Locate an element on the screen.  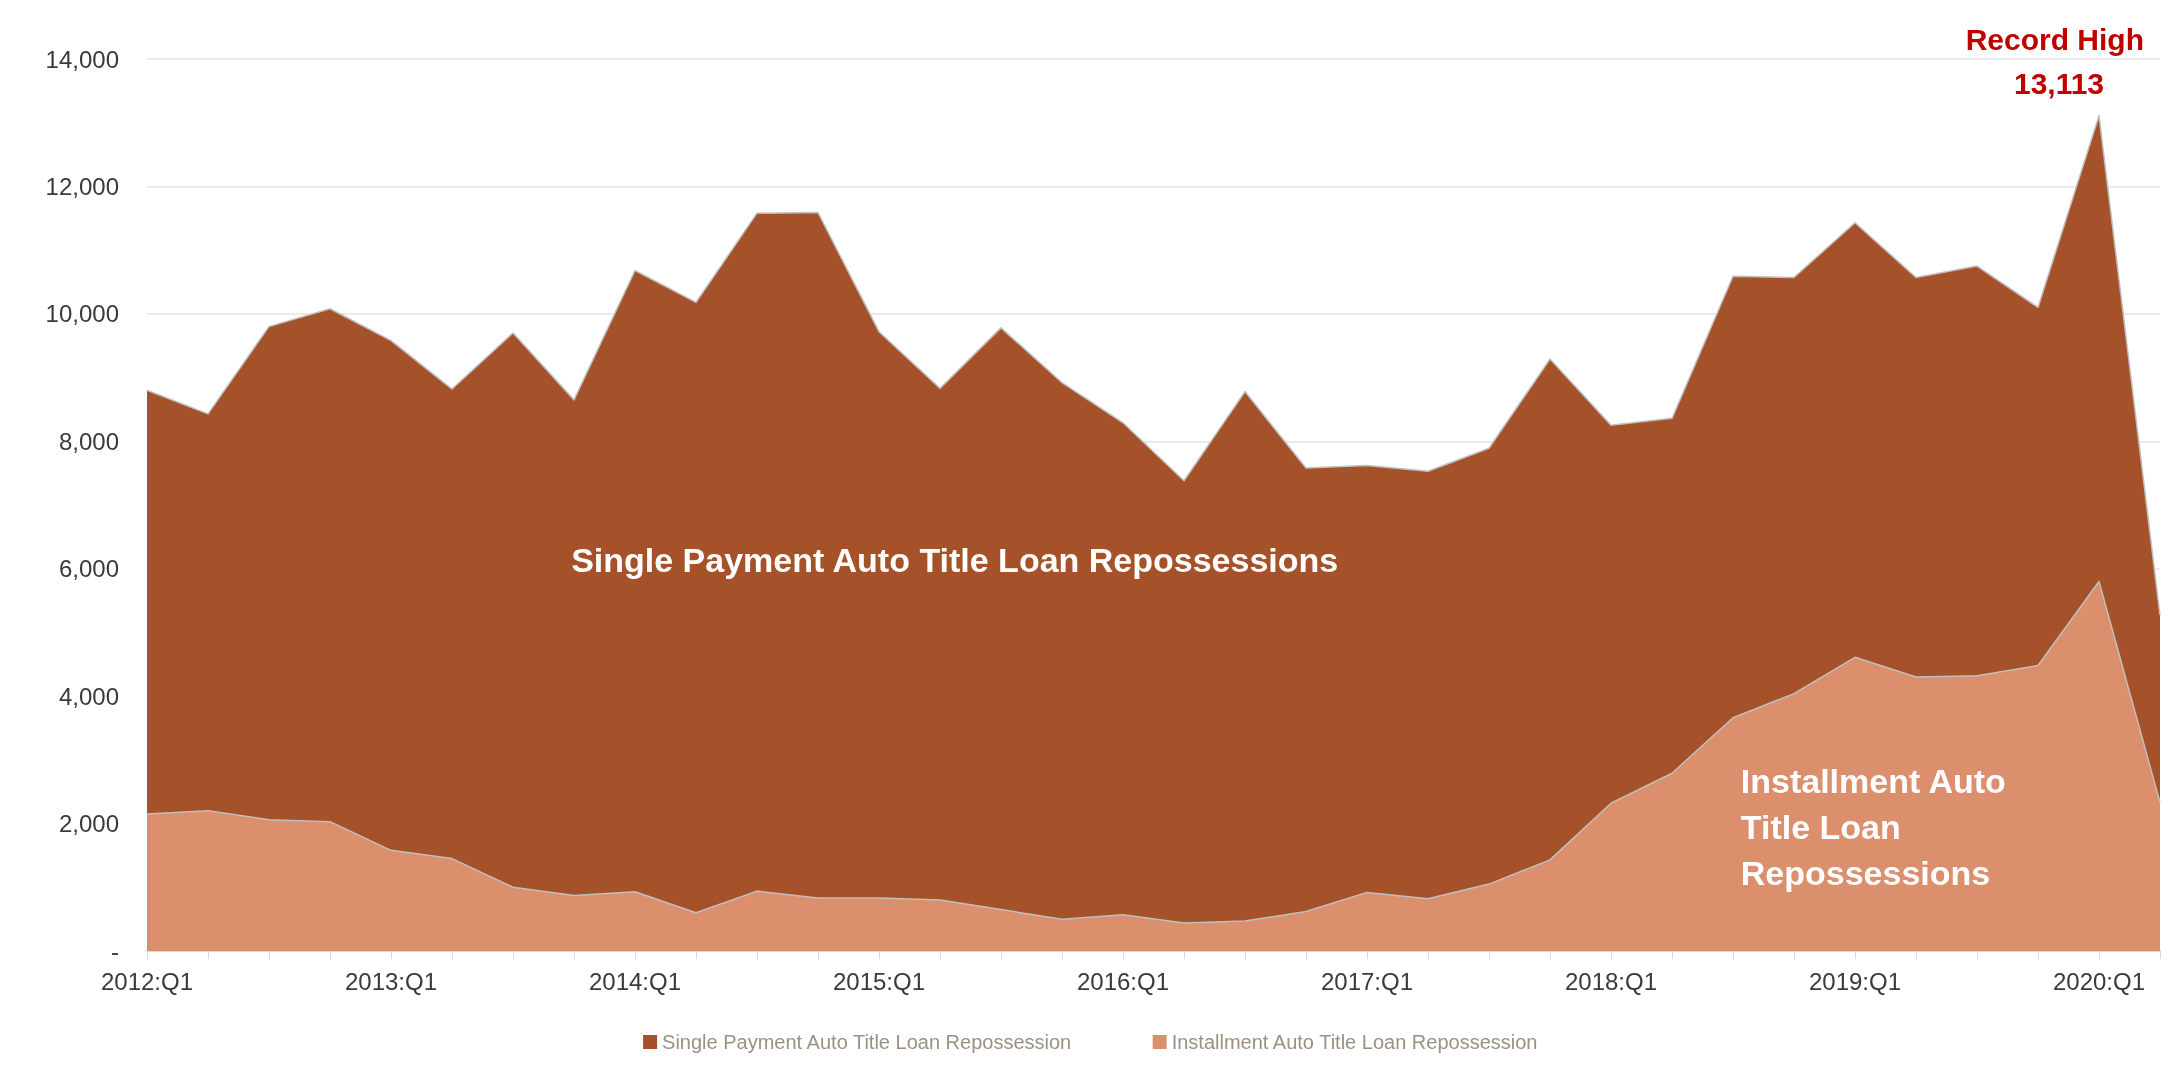
x-tick-label: 2015:Q1 is located at coordinates (879, 981).